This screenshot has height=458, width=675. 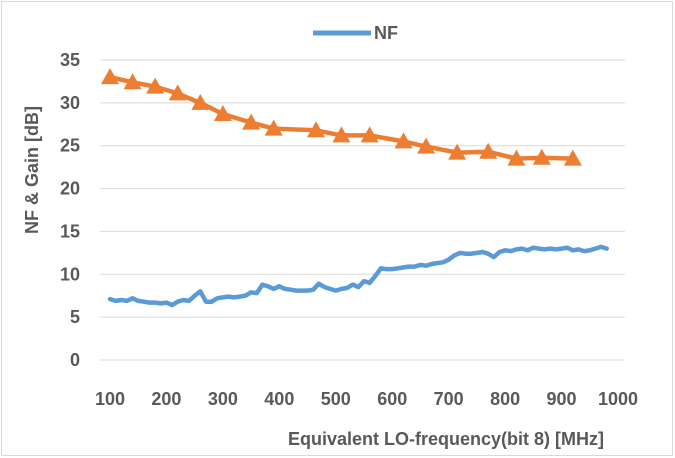 I want to click on y-tick-label: 25, so click(x=70, y=146).